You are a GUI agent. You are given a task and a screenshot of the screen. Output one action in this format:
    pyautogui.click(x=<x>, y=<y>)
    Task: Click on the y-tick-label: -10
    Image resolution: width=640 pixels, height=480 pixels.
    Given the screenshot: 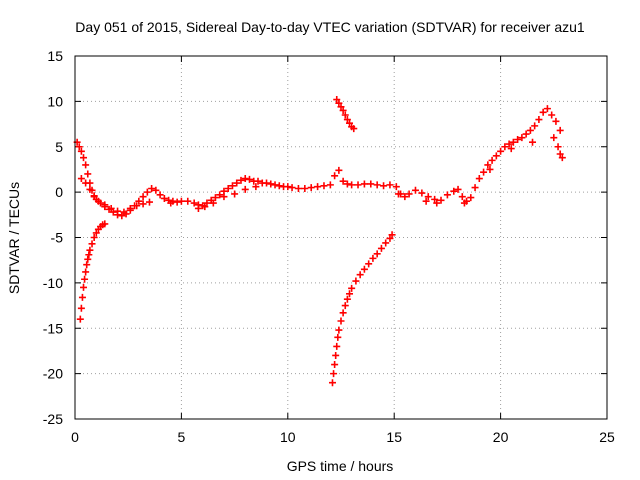 What is the action you would take?
    pyautogui.click(x=53, y=283)
    